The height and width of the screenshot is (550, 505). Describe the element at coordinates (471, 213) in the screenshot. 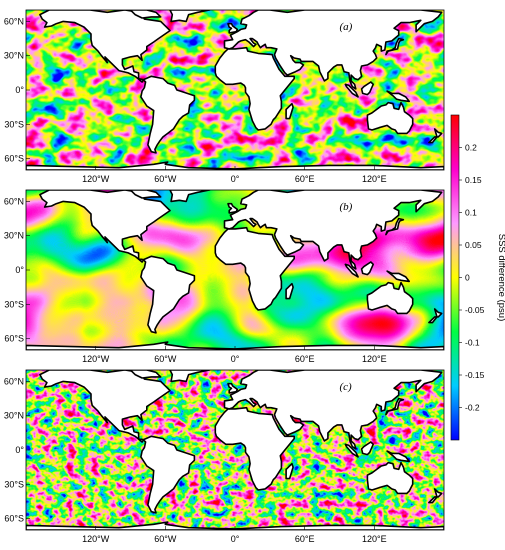

I see `colorbar-tick-label: 0.1` at that location.